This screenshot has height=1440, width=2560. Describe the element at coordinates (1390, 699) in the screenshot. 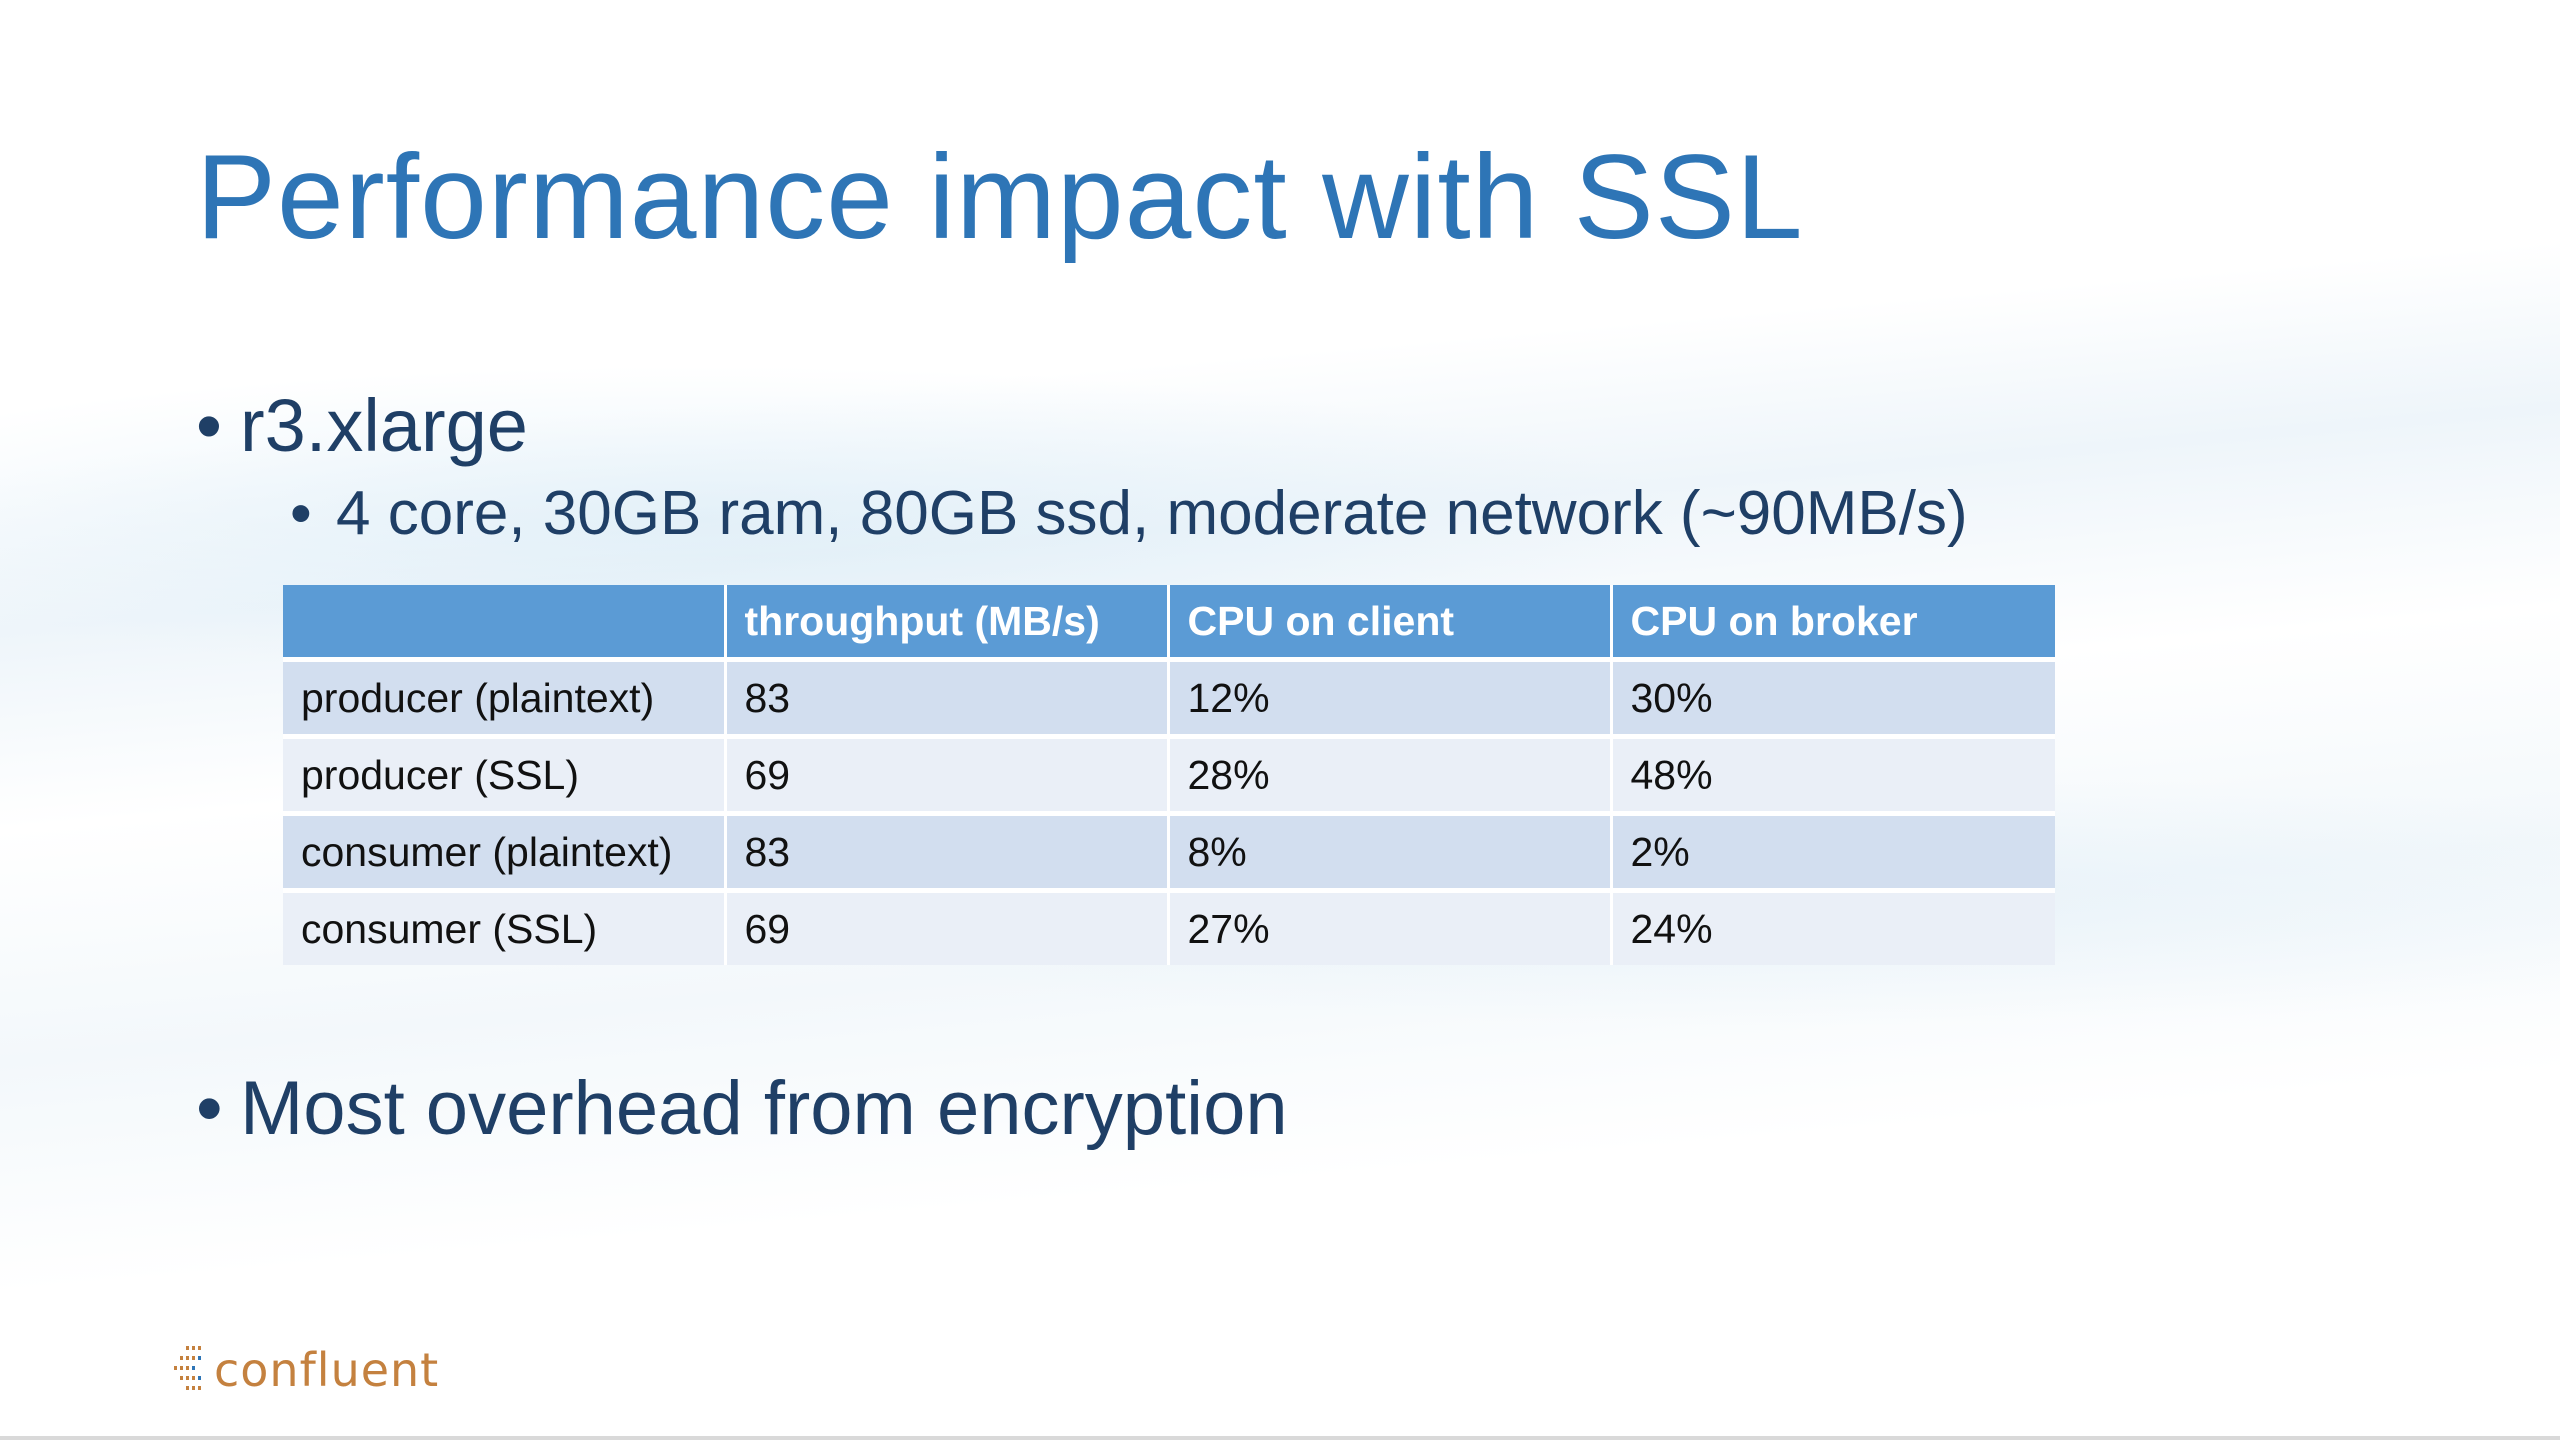

I see `table-cell: 12%` at that location.